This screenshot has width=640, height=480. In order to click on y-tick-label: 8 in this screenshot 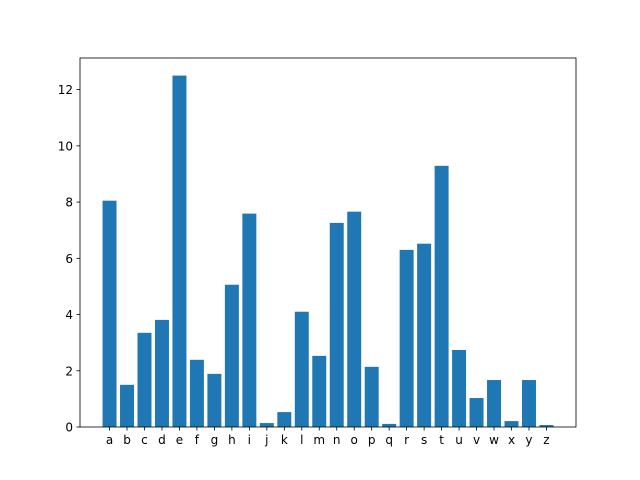, I will do `click(69, 203)`.